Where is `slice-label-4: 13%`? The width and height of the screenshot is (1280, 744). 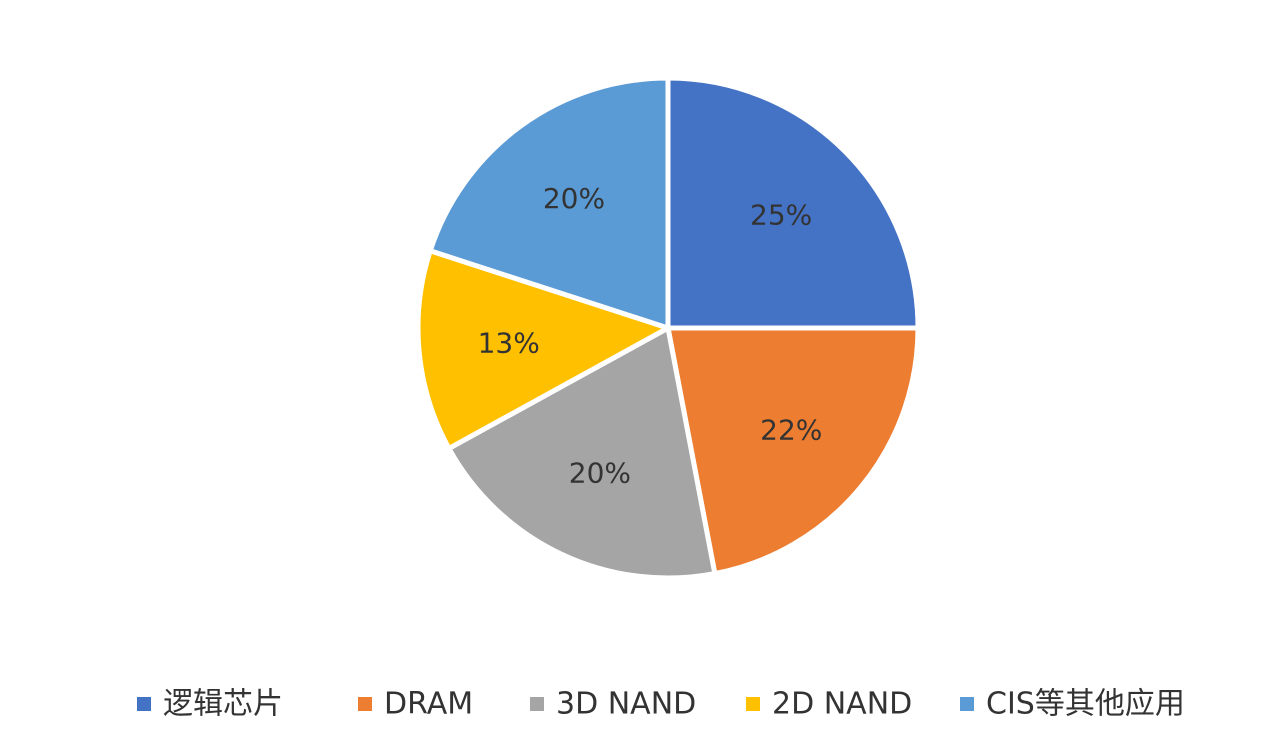
slice-label-4: 13% is located at coordinates (509, 343).